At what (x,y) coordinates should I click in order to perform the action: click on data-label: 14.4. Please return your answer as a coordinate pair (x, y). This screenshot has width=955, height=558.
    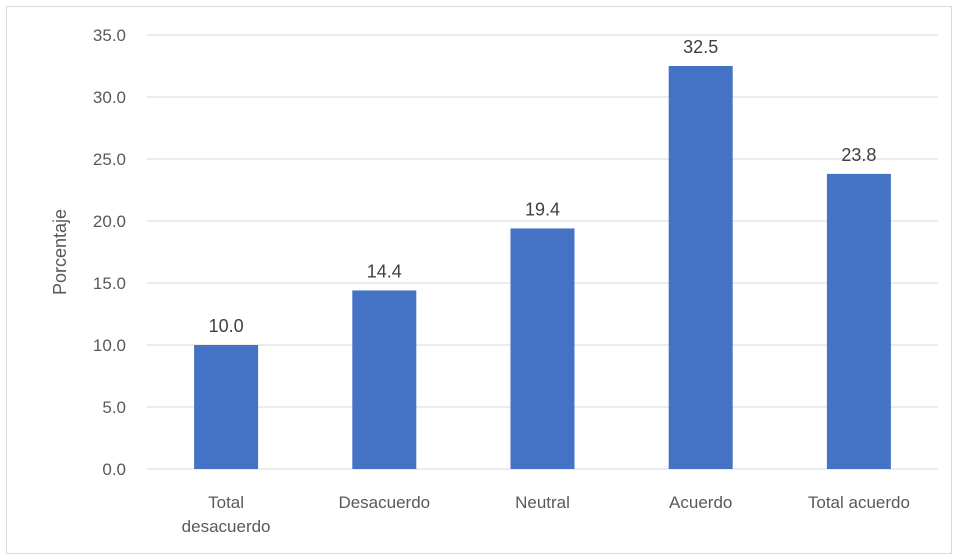
    Looking at the image, I should click on (384, 271).